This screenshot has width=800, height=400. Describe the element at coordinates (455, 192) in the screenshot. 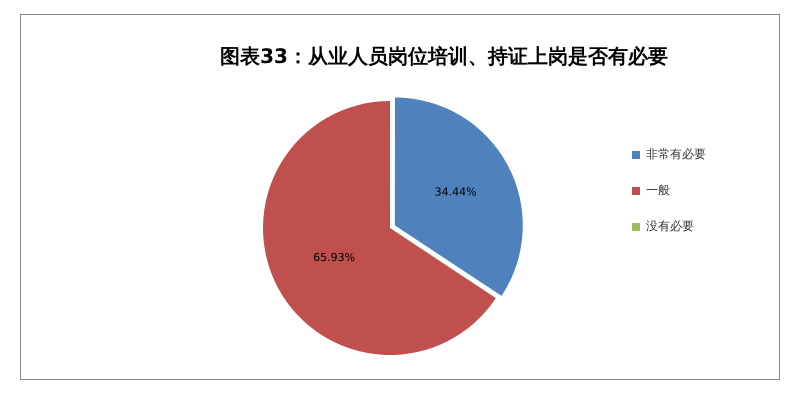

I see `data-label: 34.44%` at that location.